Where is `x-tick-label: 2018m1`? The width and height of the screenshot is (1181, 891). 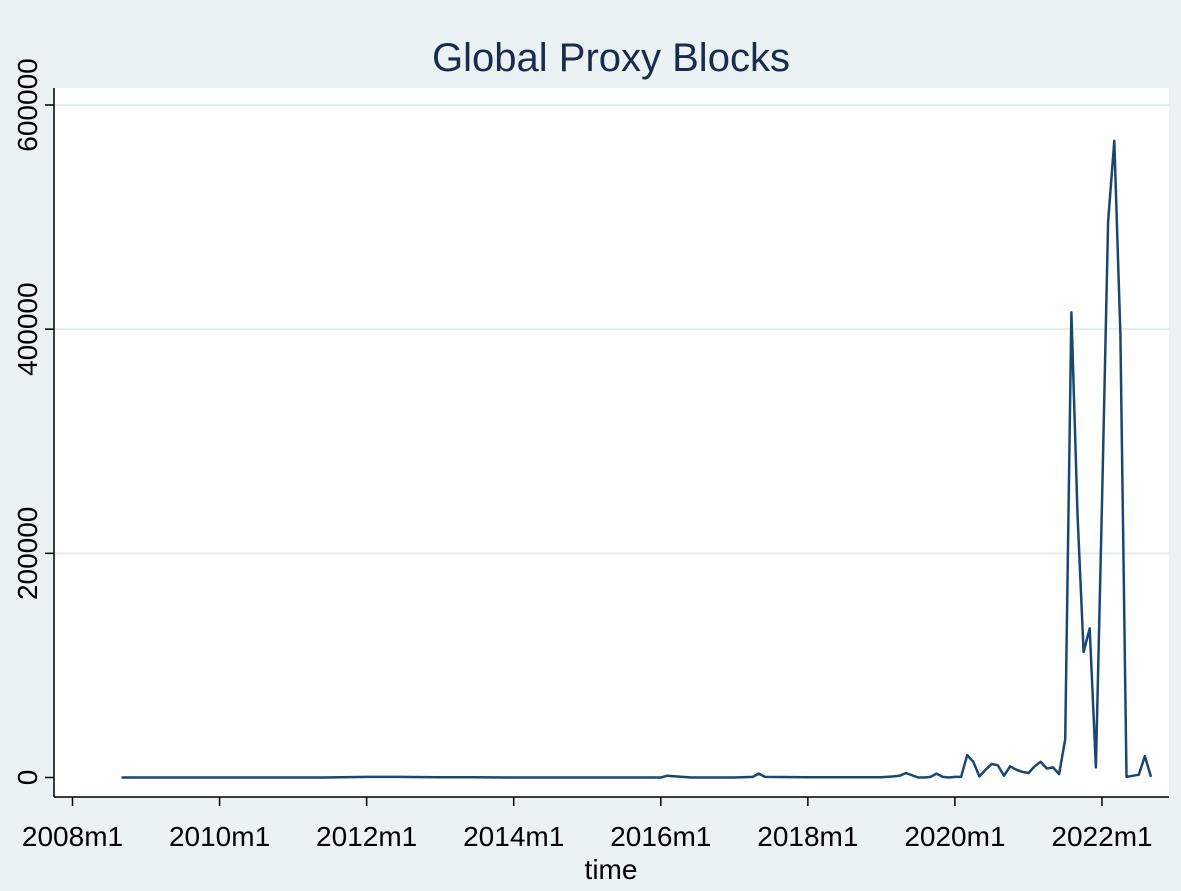 x-tick-label: 2018m1 is located at coordinates (807, 836).